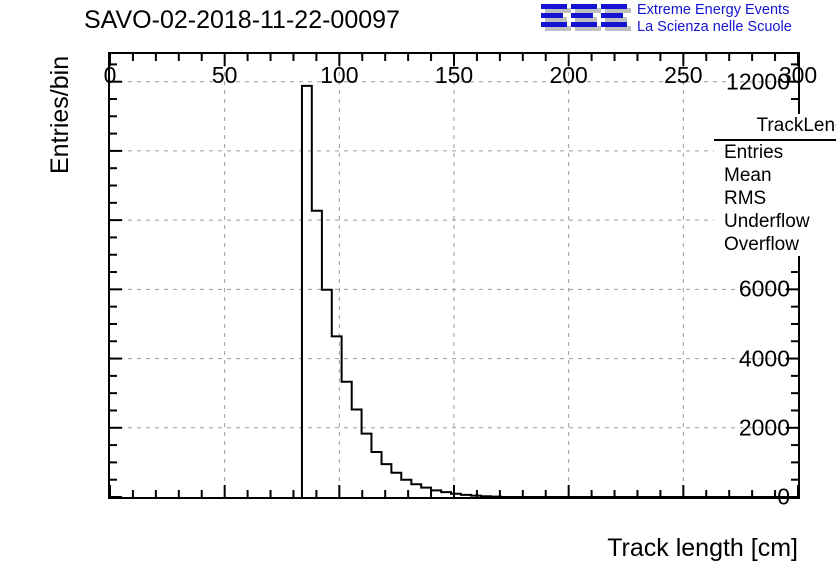 The width and height of the screenshot is (836, 572). I want to click on page-title: SAVO-02-2018-11-22-00097, so click(242, 20).